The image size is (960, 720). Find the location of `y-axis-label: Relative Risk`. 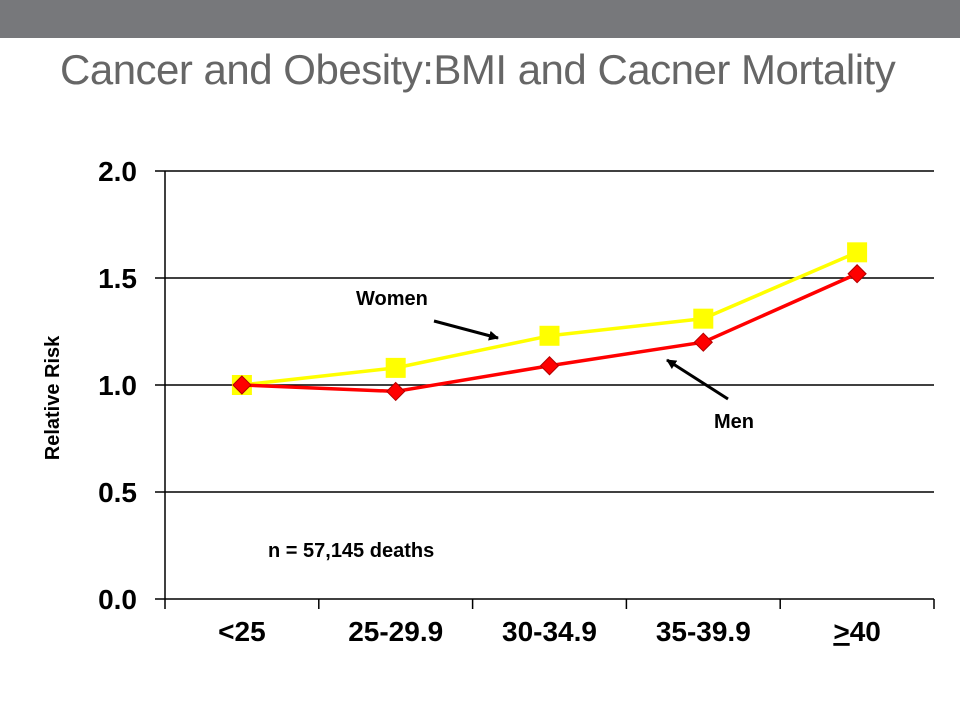

y-axis-label: Relative Risk is located at coordinates (53, 397).